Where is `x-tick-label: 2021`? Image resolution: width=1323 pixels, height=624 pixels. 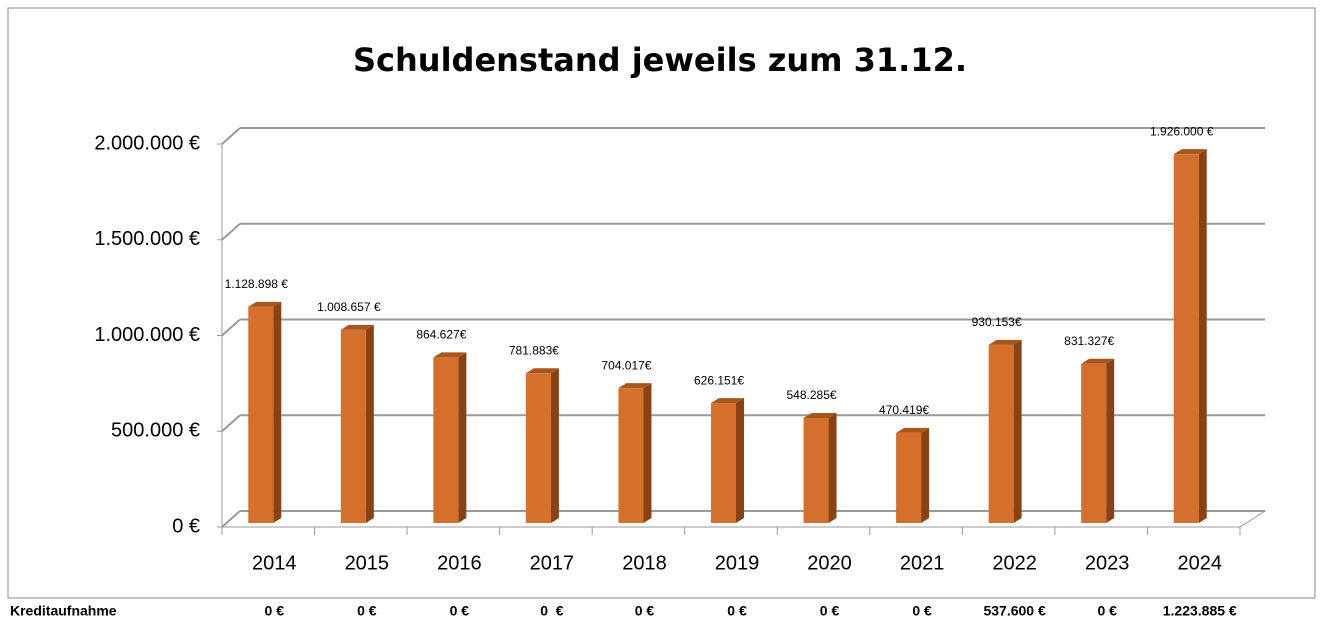 x-tick-label: 2021 is located at coordinates (922, 563).